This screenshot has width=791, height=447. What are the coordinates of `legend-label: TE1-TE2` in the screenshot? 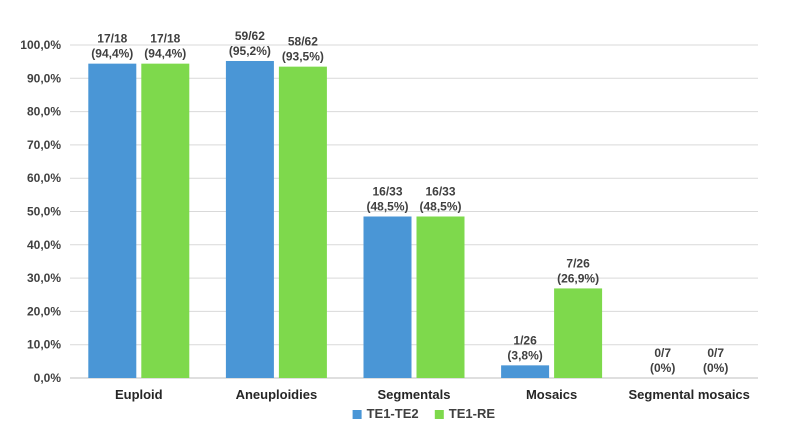 It's located at (393, 413).